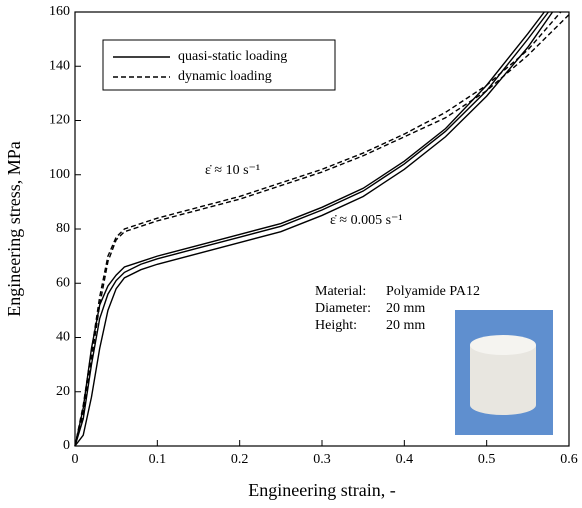  What do you see at coordinates (225, 76) in the screenshot?
I see `legend-label: dynamic loading` at bounding box center [225, 76].